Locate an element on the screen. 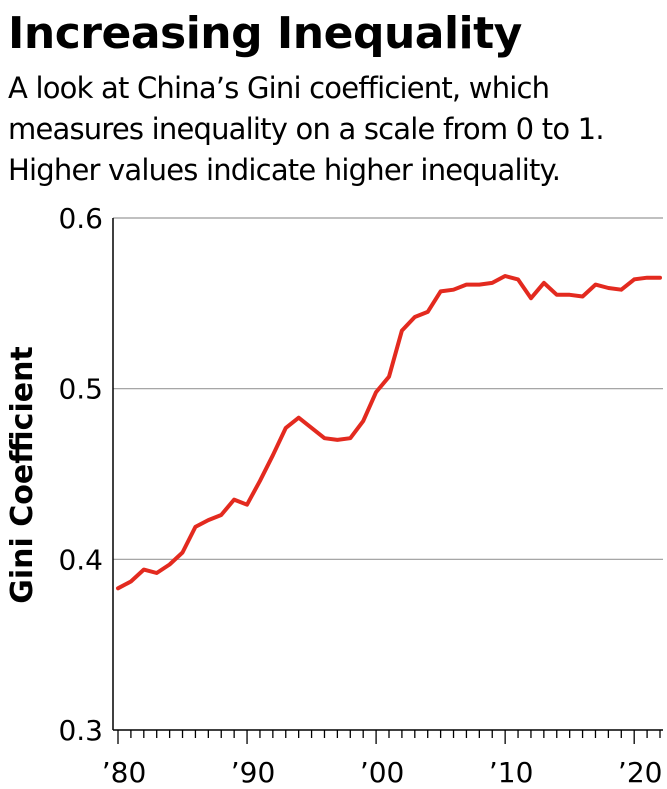 This screenshot has height=789, width=667. y-tick-label: 0.6 is located at coordinates (80, 218).